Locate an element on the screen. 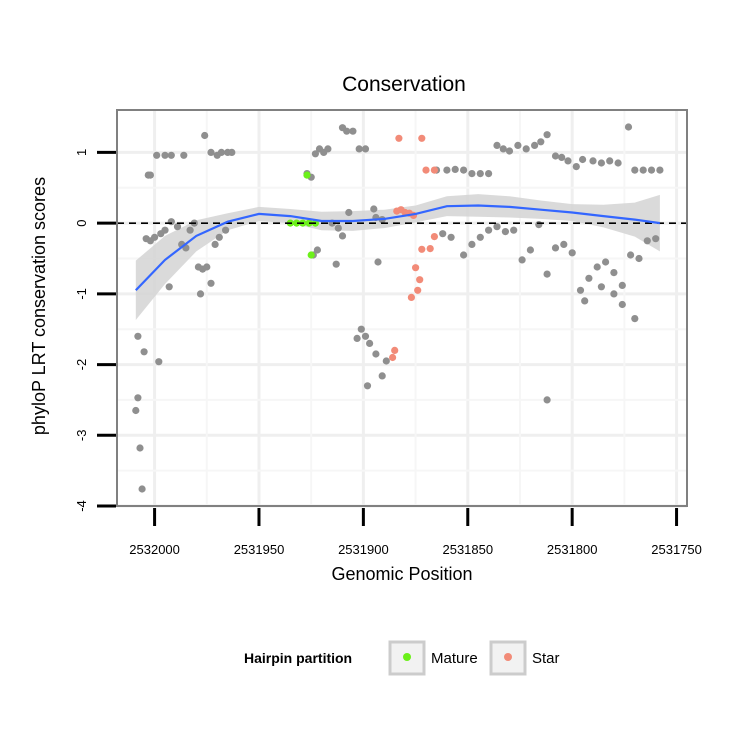 This screenshot has height=750, width=750. smooth-curve is located at coordinates (398, 248).